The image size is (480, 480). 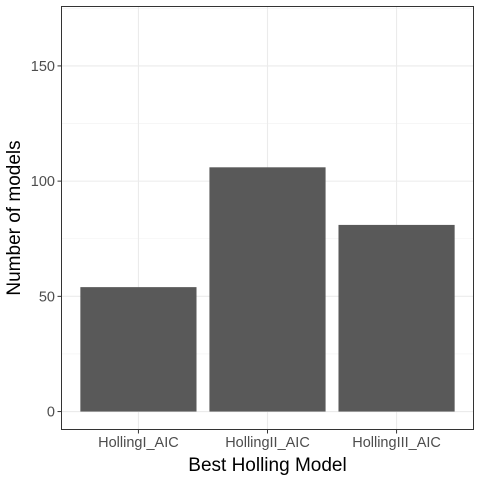 I want to click on x-tick-label: HollingII_AIC, so click(x=267, y=443).